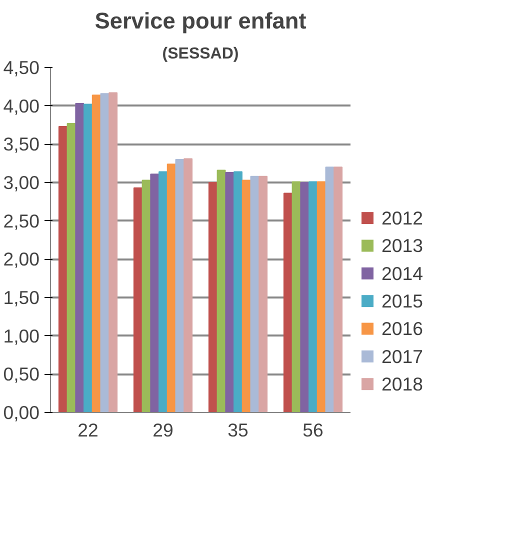 This screenshot has width=527, height=535. What do you see at coordinates (200, 21) in the screenshot?
I see `chart-title: Service pour enfant` at bounding box center [200, 21].